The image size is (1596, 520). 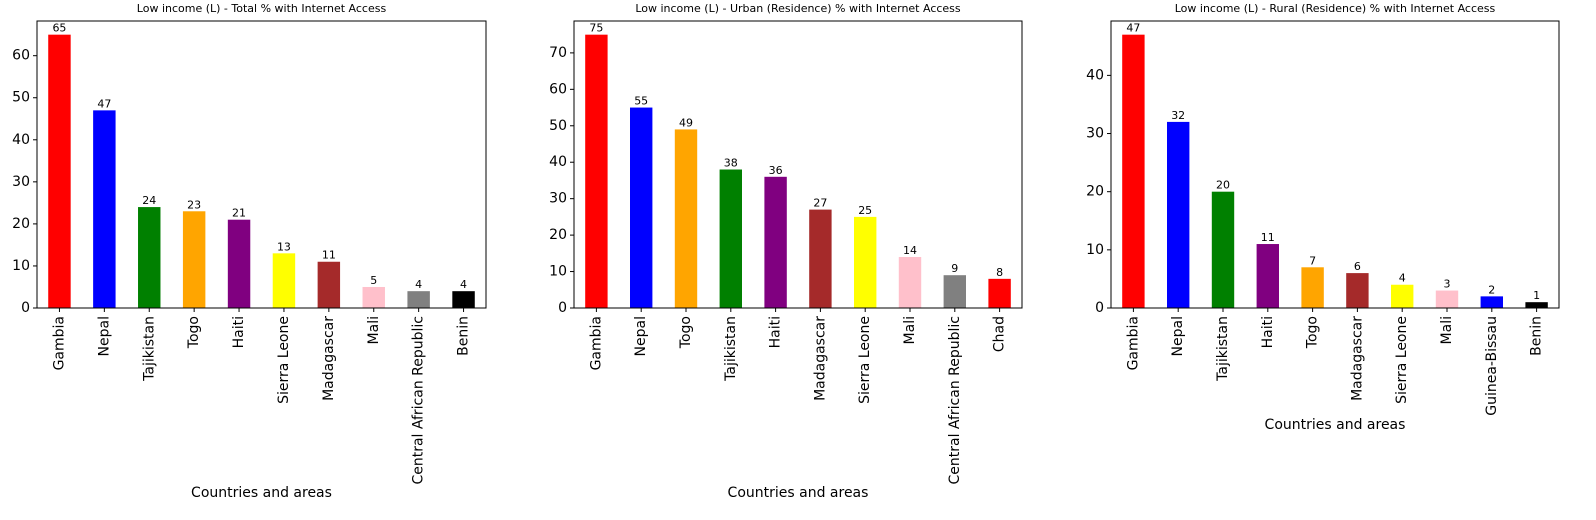 What do you see at coordinates (194, 204) in the screenshot?
I see `bar-value-label: 23` at bounding box center [194, 204].